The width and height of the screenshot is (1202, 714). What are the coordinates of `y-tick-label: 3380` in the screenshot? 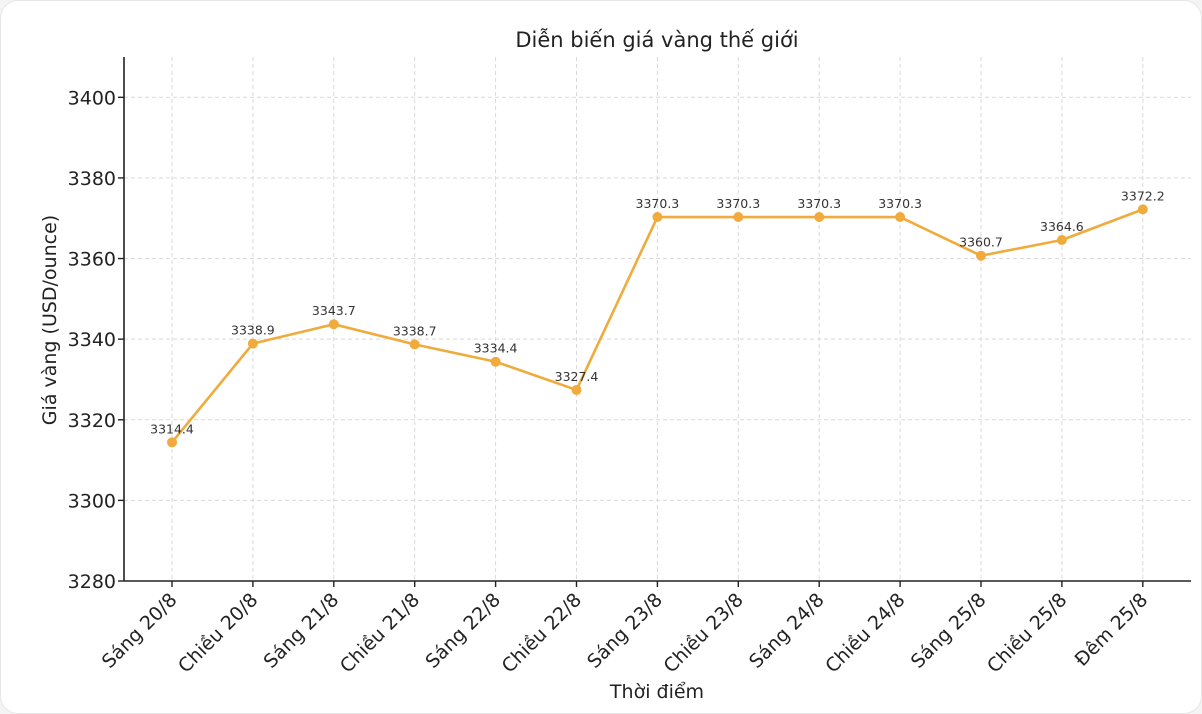 It's located at (92, 179).